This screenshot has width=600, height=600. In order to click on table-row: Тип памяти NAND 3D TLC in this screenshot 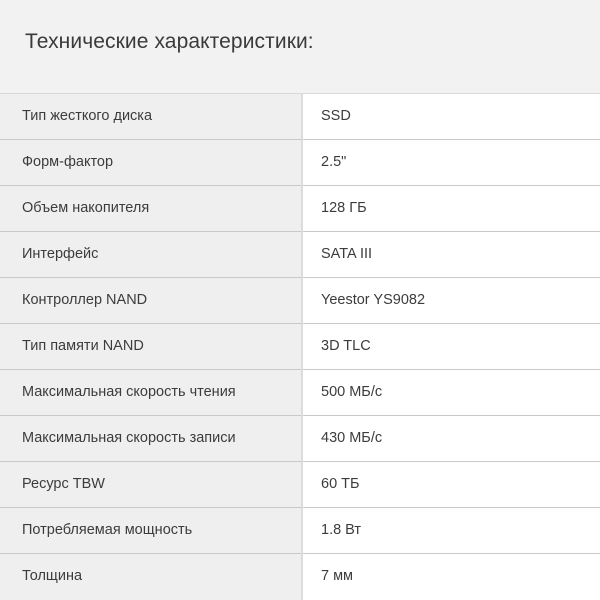, I will do `click(300, 346)`.